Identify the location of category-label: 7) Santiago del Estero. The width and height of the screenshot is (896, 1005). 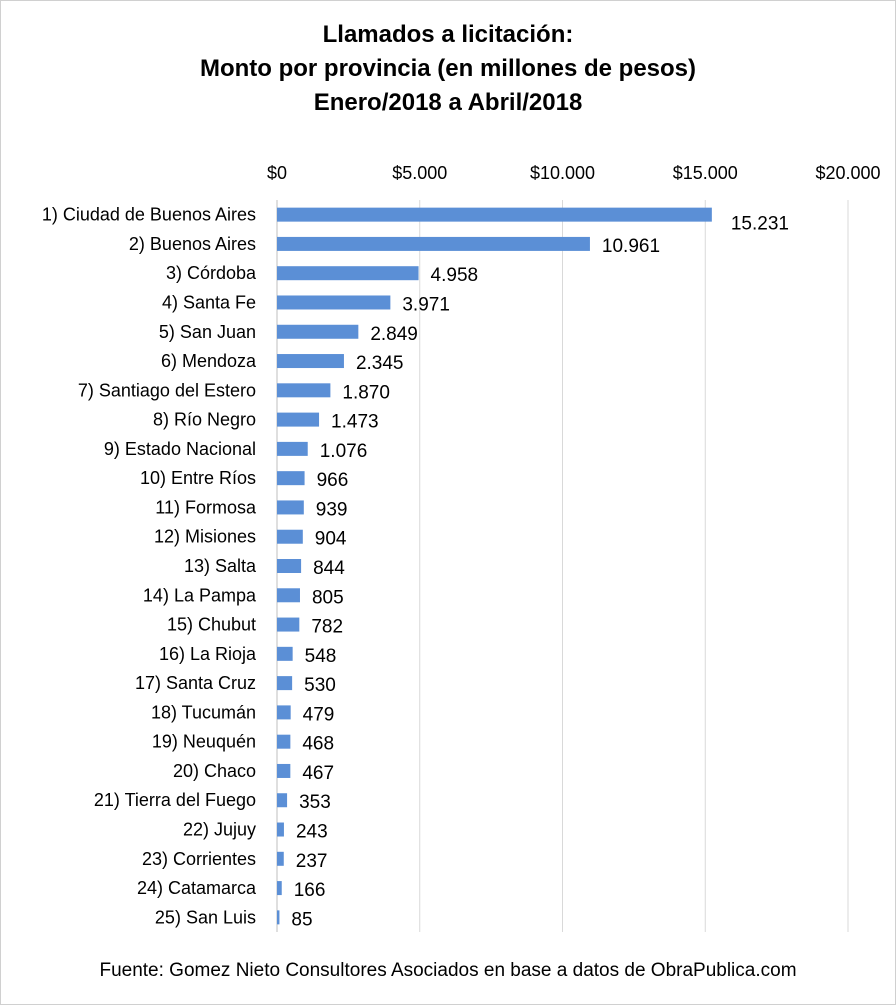
(167, 390).